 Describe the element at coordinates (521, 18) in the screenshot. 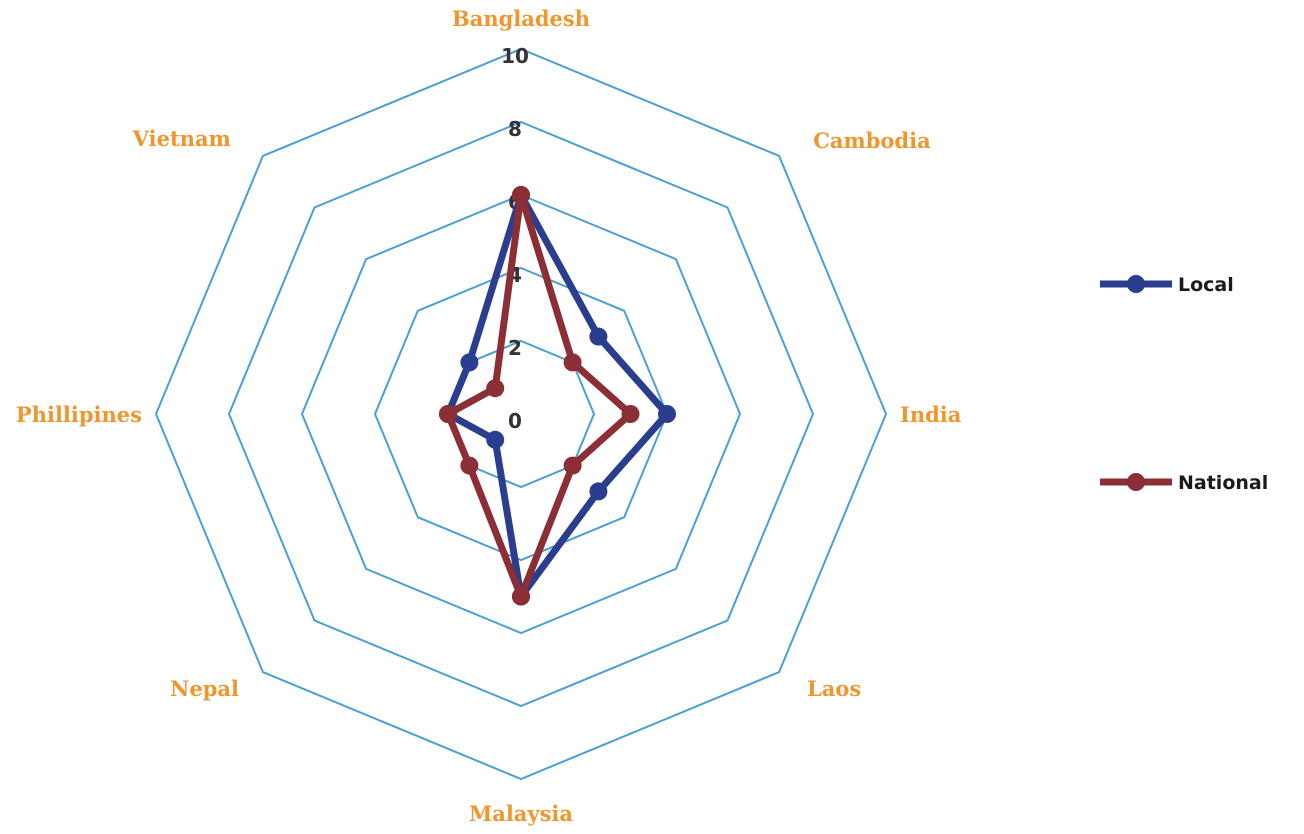

I see `category-label-bangladesh: Bangladesh` at that location.